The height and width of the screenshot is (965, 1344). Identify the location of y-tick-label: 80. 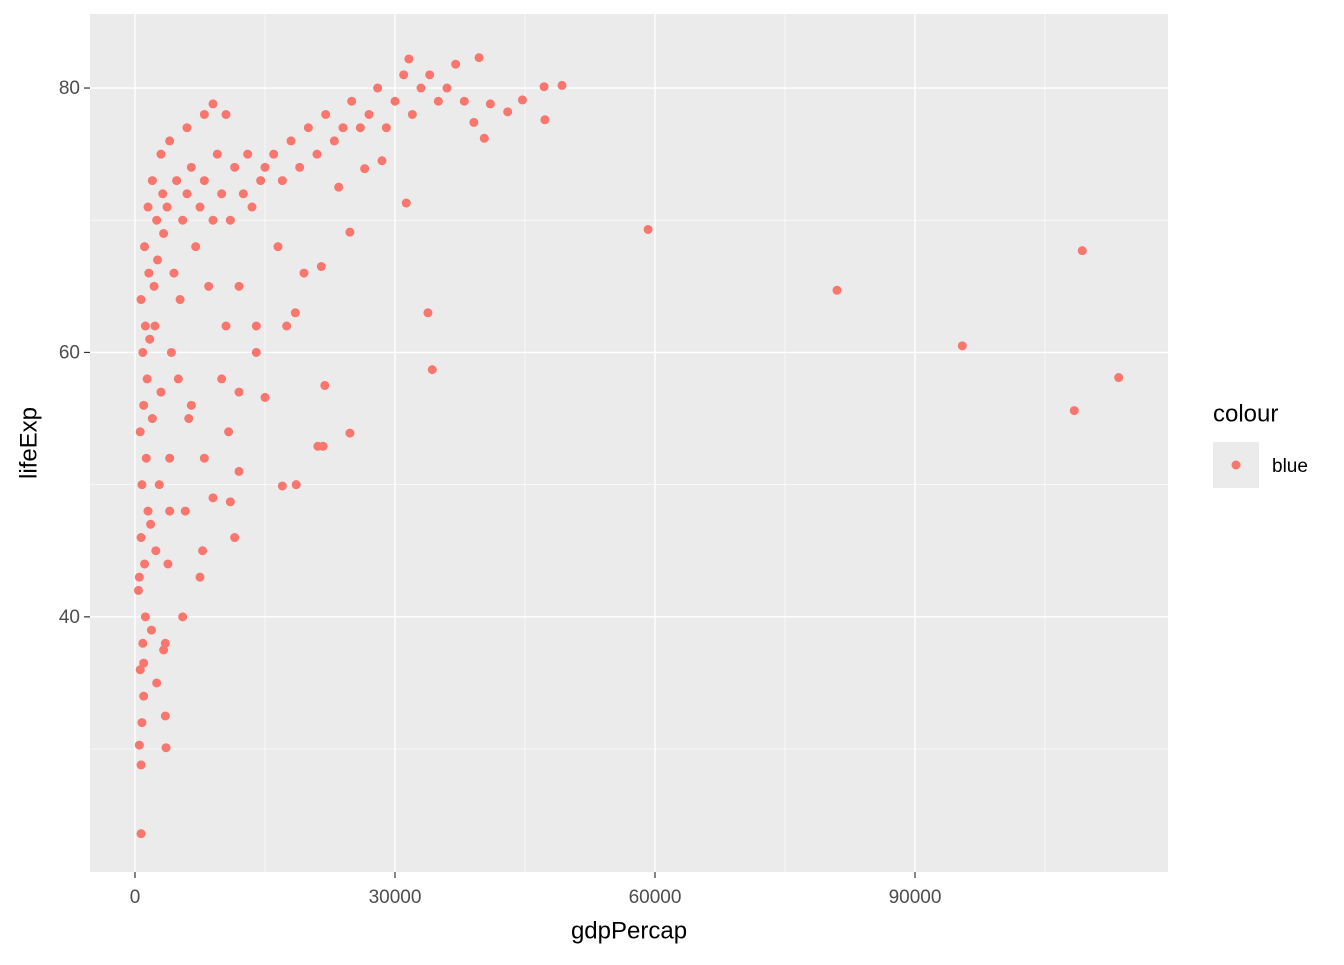
(69, 88).